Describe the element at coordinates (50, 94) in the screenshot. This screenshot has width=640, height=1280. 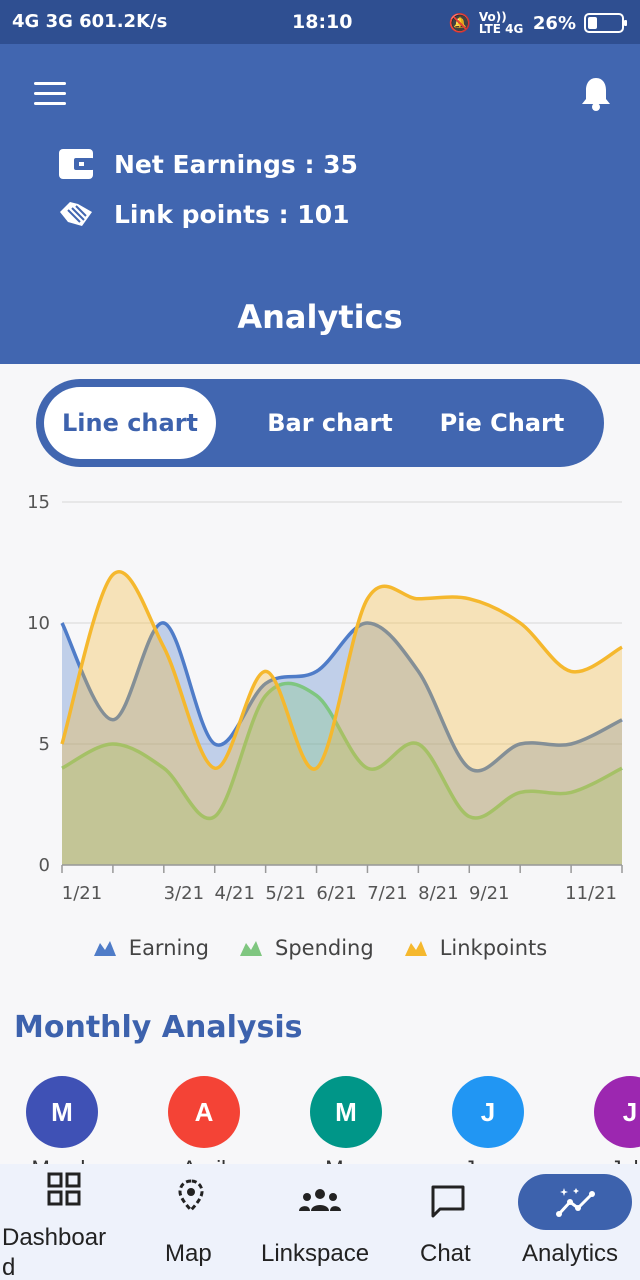
I see `menu-icon` at that location.